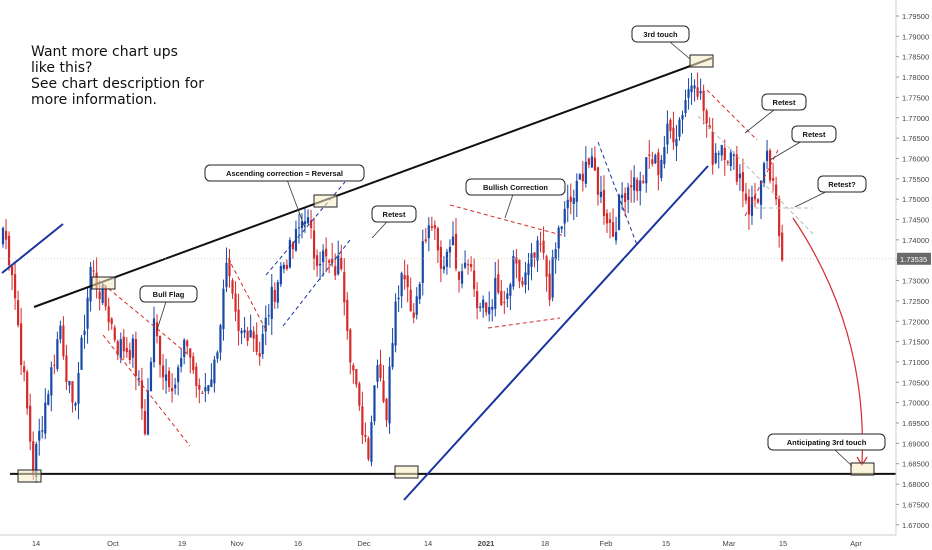 Image resolution: width=932 pixels, height=550 pixels. Describe the element at coordinates (915, 77) in the screenshot. I see `y-tick-label: 1.78000` at that location.